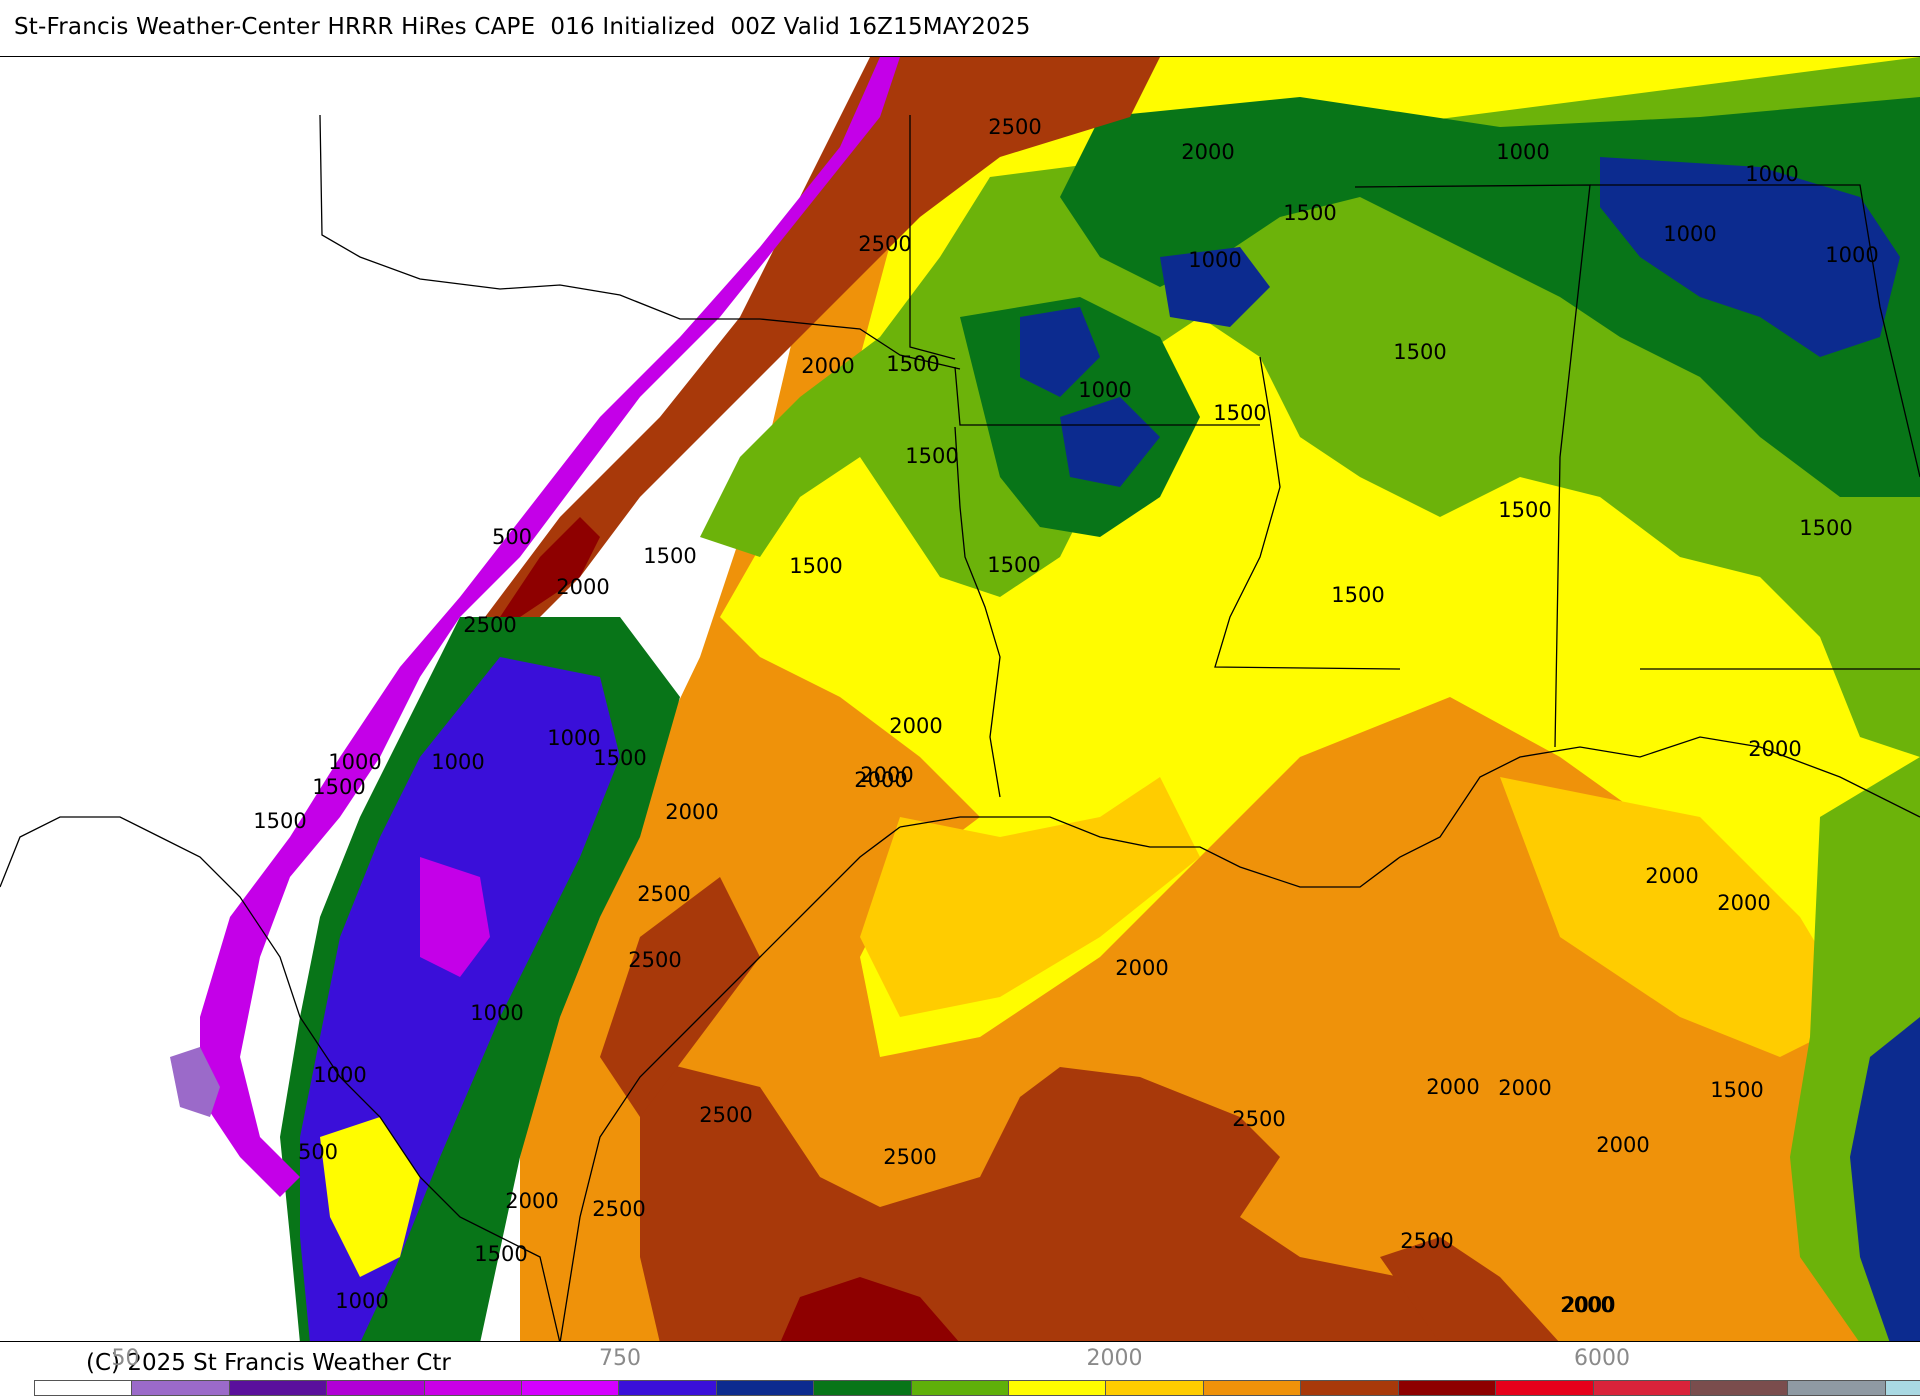 This screenshot has height=1400, width=1920. Describe the element at coordinates (125, 1358) in the screenshot. I see `colorbar-tick-label: 50` at that location.